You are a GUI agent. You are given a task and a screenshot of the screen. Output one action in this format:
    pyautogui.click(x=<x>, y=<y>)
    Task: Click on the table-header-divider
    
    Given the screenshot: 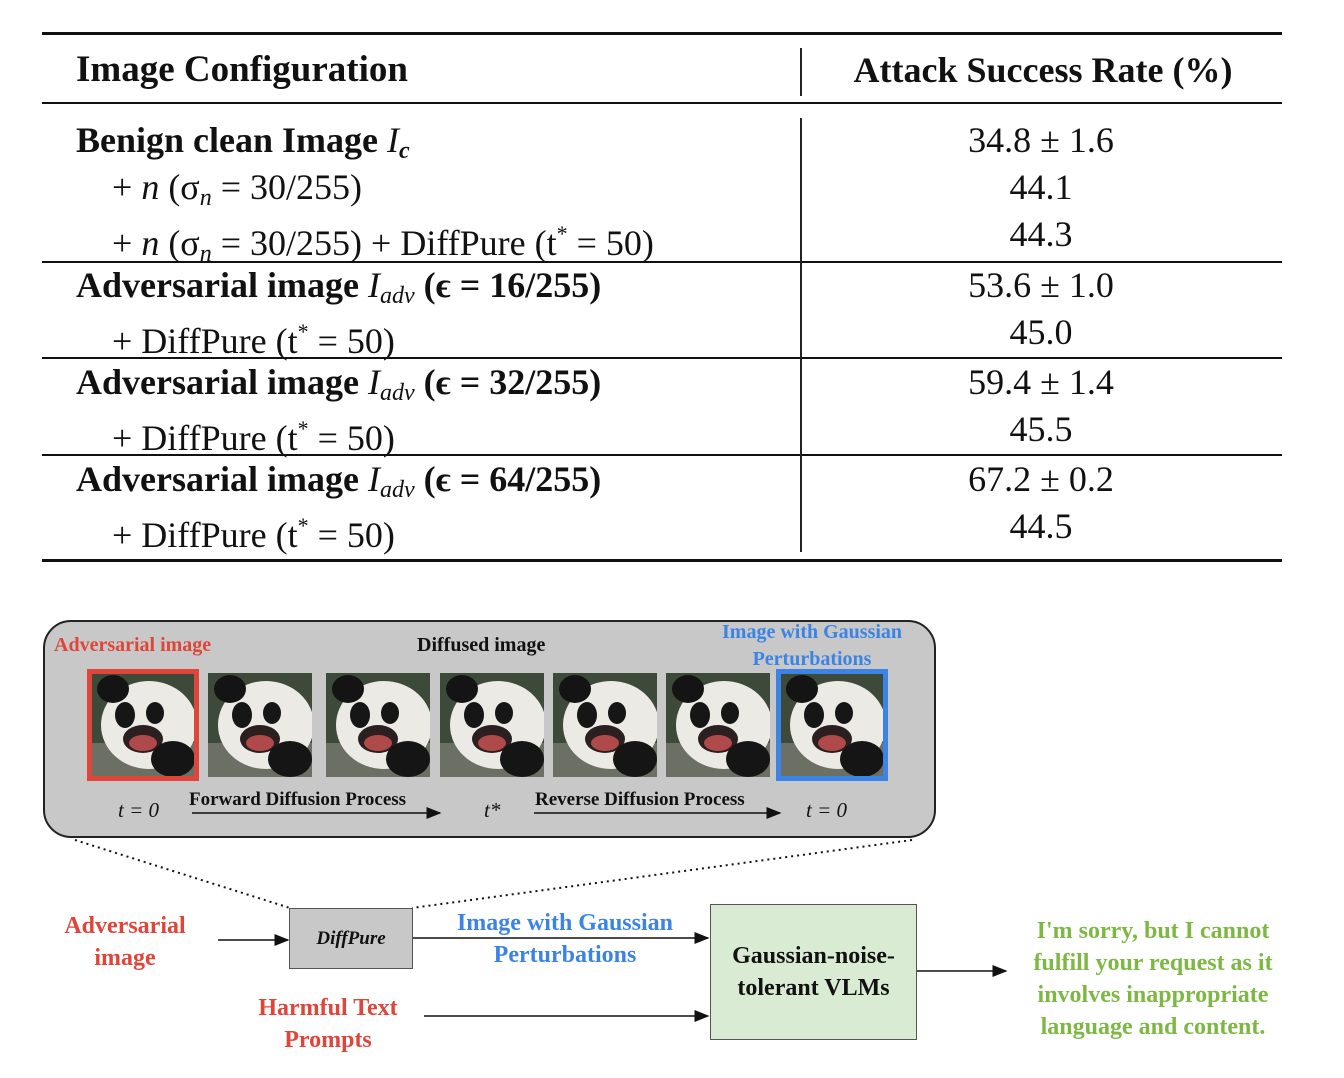 What is the action you would take?
    pyautogui.click(x=801, y=72)
    